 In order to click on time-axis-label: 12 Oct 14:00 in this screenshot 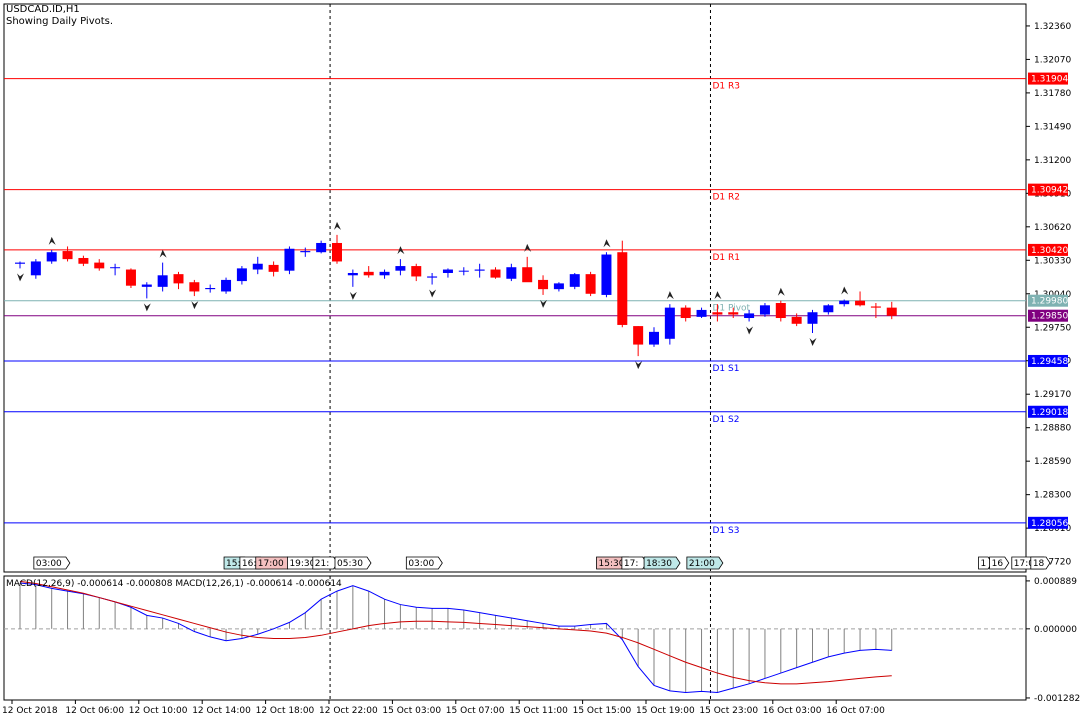, I will do `click(221, 711)`.